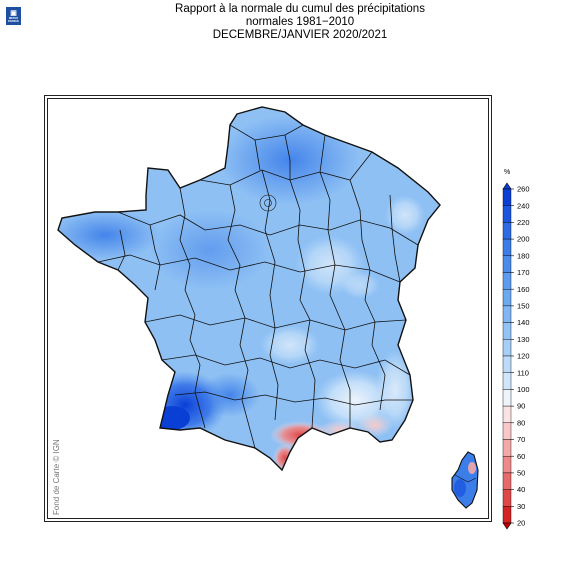  What do you see at coordinates (523, 356) in the screenshot?
I see `legend-tick-label: 120` at bounding box center [523, 356].